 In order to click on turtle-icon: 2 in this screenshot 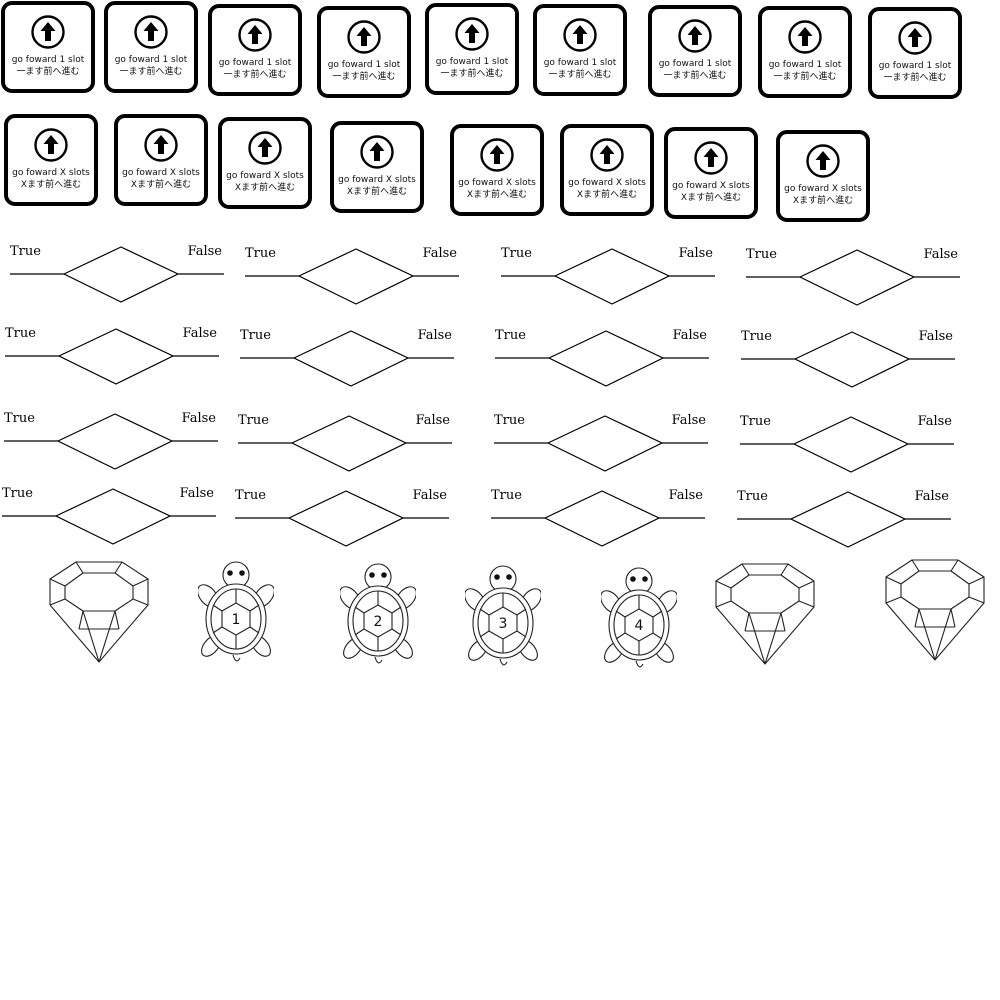, I will do `click(378, 614)`.